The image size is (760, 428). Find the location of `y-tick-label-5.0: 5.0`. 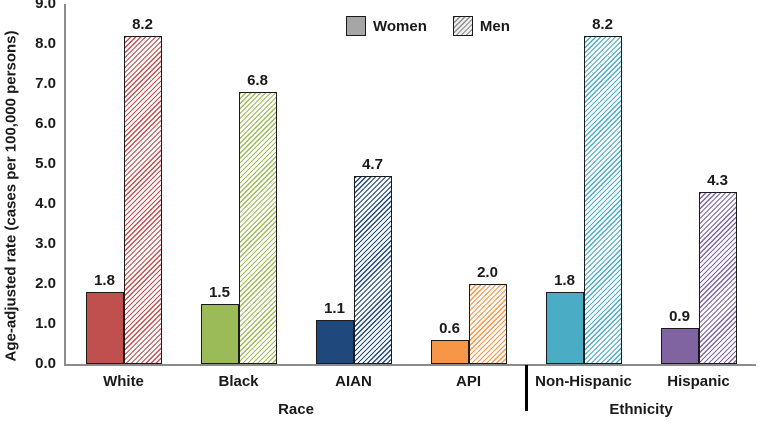

y-tick-label-5.0: 5.0 is located at coordinates (45, 163).